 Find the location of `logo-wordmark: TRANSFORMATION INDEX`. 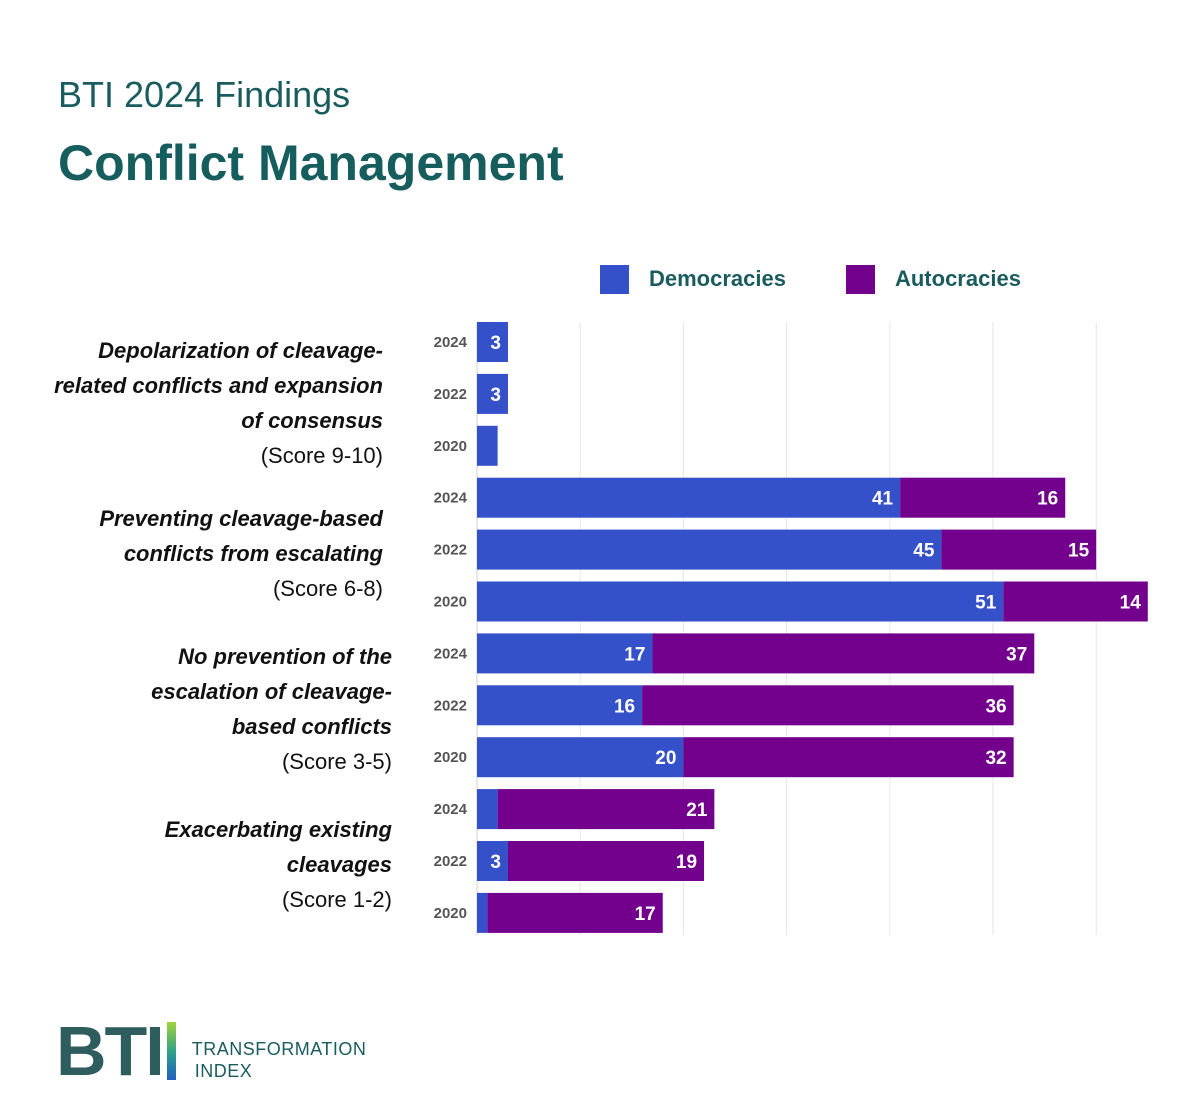

logo-wordmark: TRANSFORMATION INDEX is located at coordinates (279, 1060).